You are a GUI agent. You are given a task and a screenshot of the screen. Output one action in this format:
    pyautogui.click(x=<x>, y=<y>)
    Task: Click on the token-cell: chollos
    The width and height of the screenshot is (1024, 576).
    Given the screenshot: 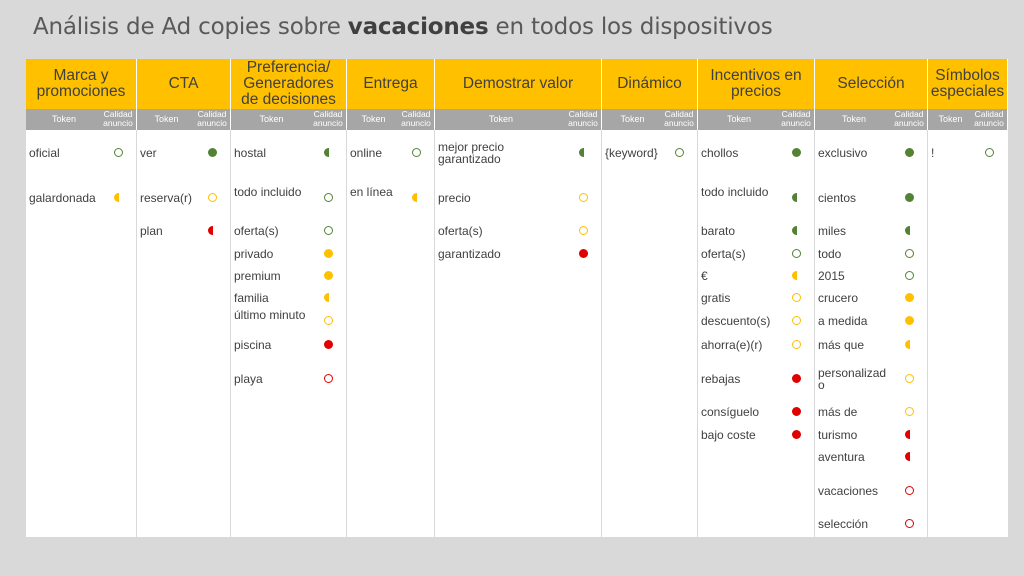 What is the action you would take?
    pyautogui.click(x=720, y=153)
    